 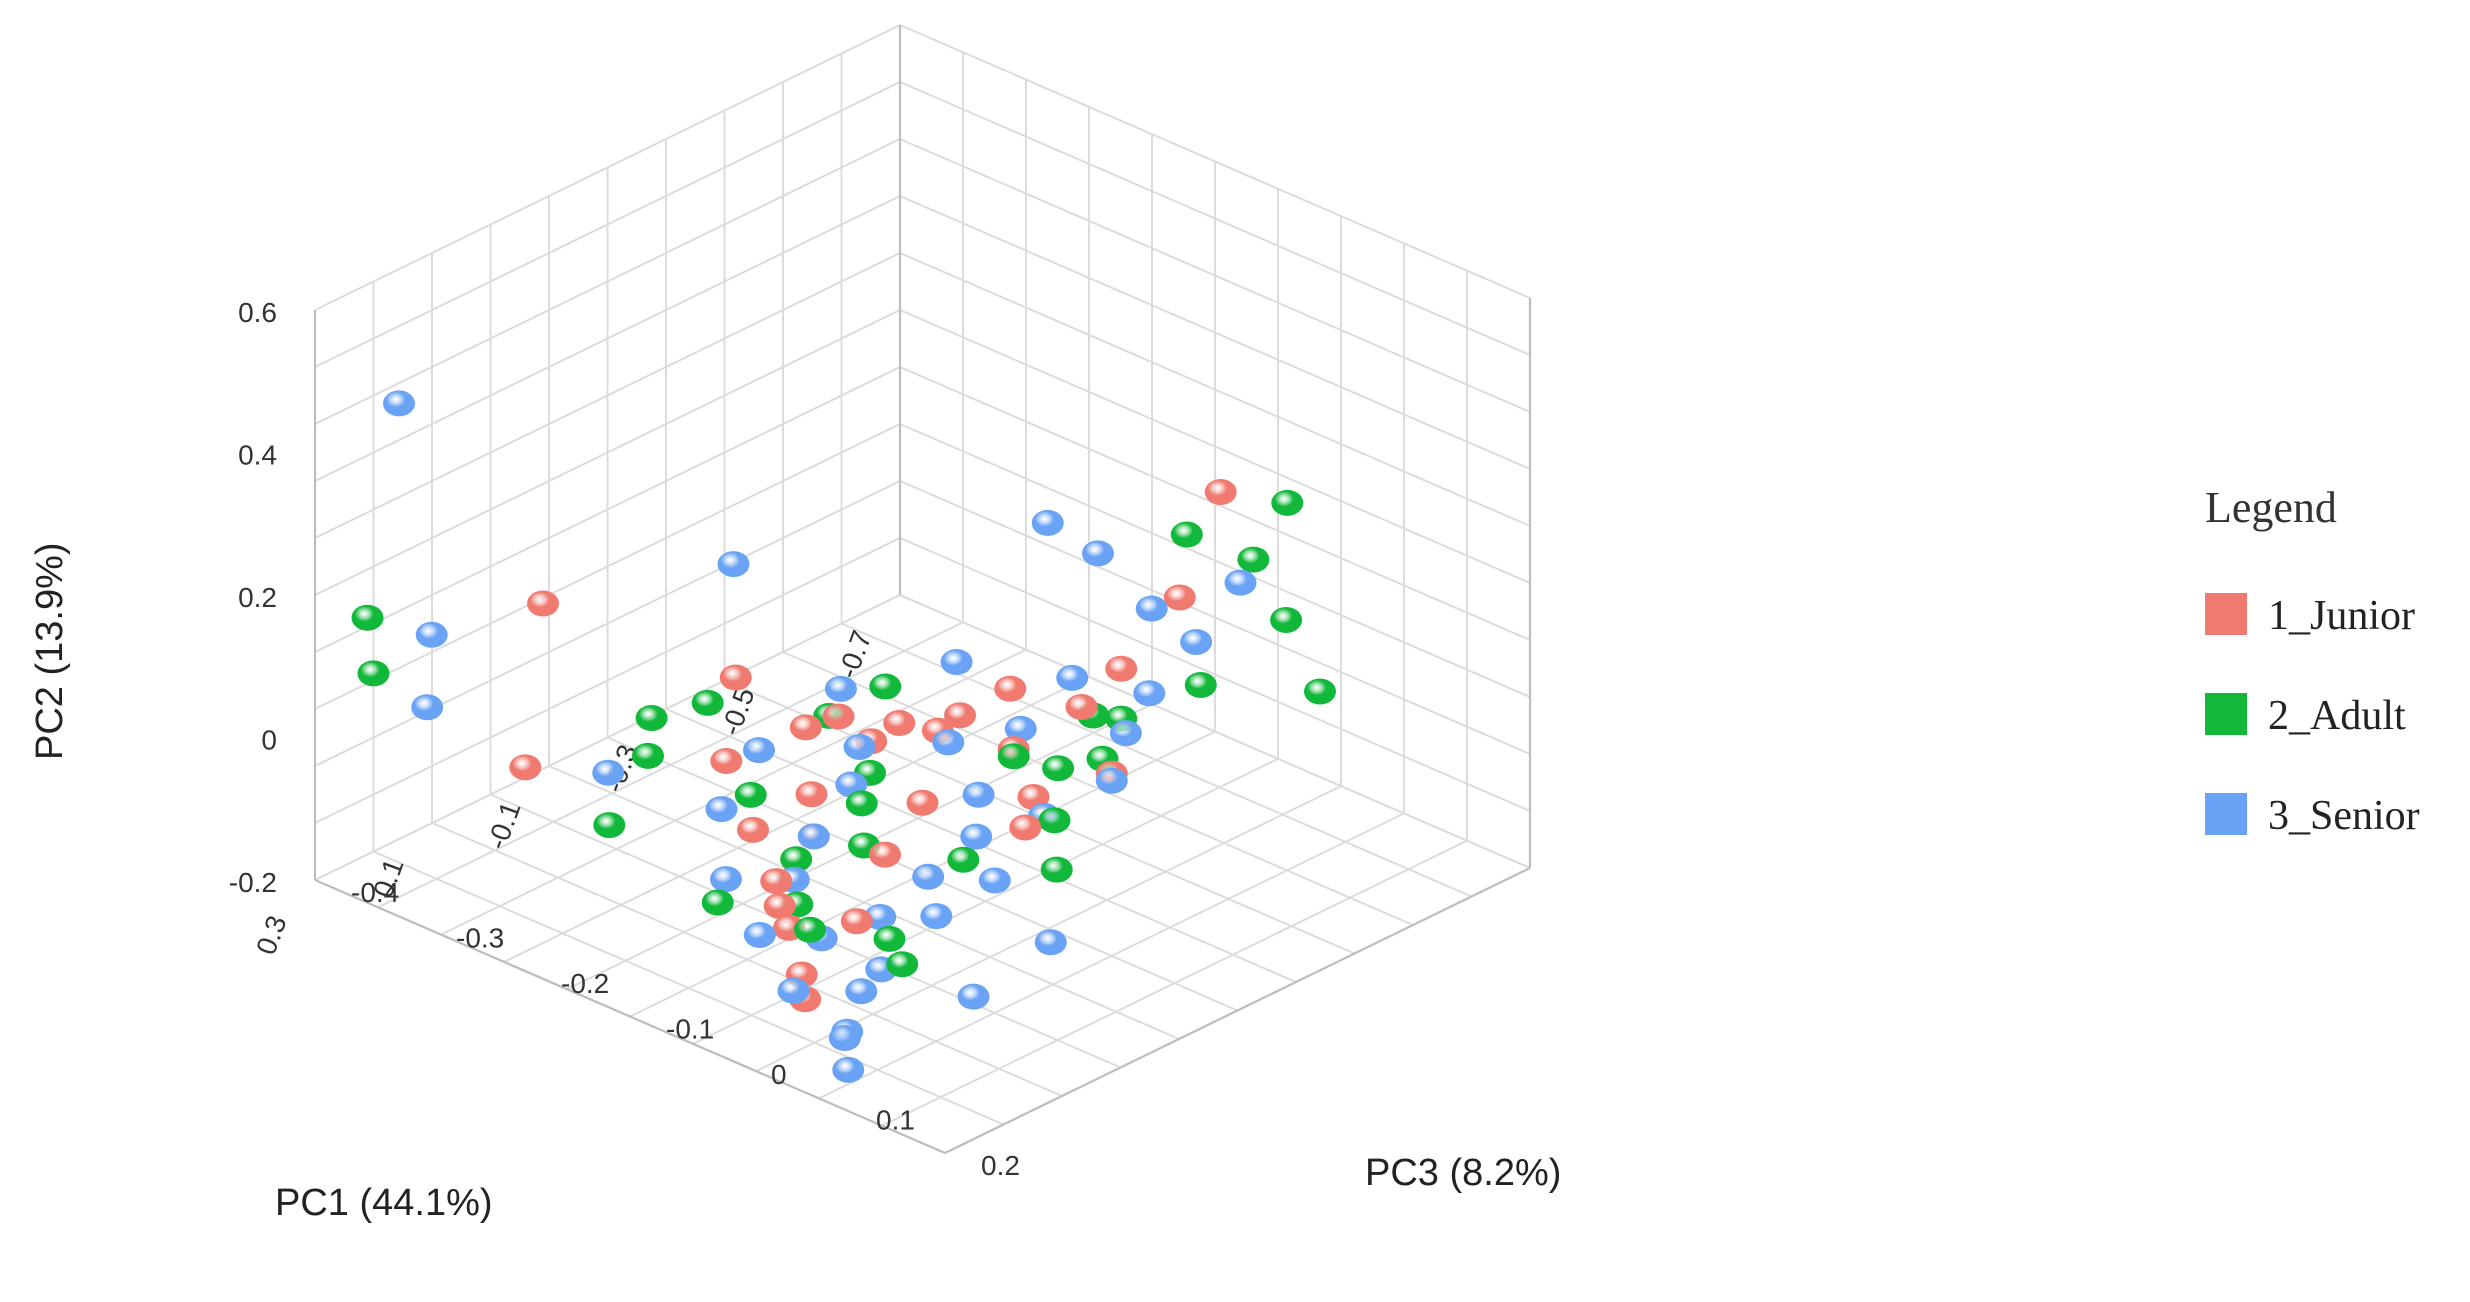 I want to click on z-tick-label: -0.1, so click(x=690, y=1029).